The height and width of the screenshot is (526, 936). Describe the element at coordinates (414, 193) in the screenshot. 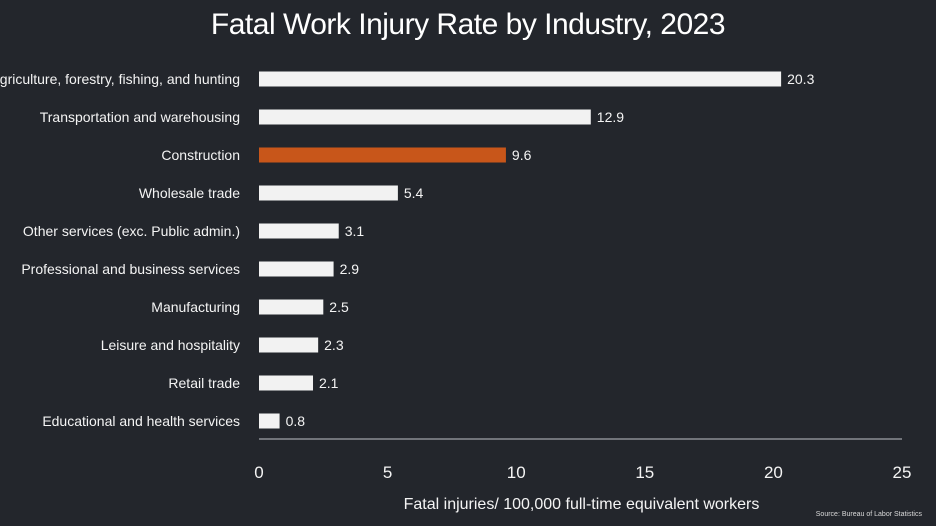

I see `value-label: 5.4` at that location.